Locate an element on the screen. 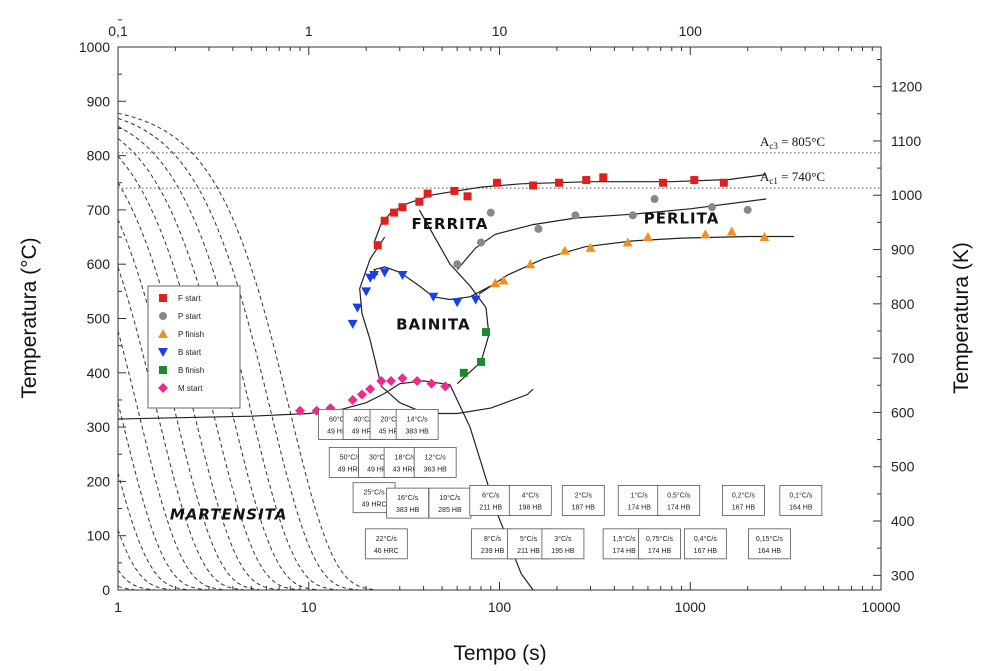  hardness-label: 211 HB is located at coordinates (528, 551).